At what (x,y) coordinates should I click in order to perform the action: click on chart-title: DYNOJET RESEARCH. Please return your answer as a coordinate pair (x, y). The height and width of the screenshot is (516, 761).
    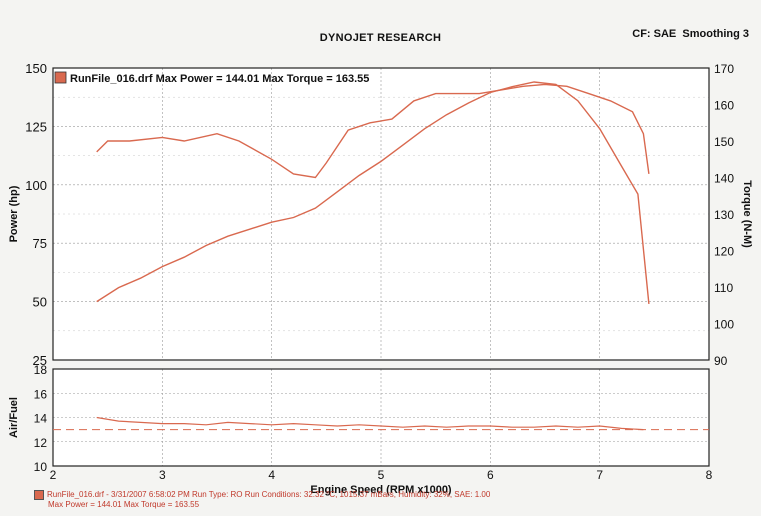
    Looking at the image, I should click on (380, 38).